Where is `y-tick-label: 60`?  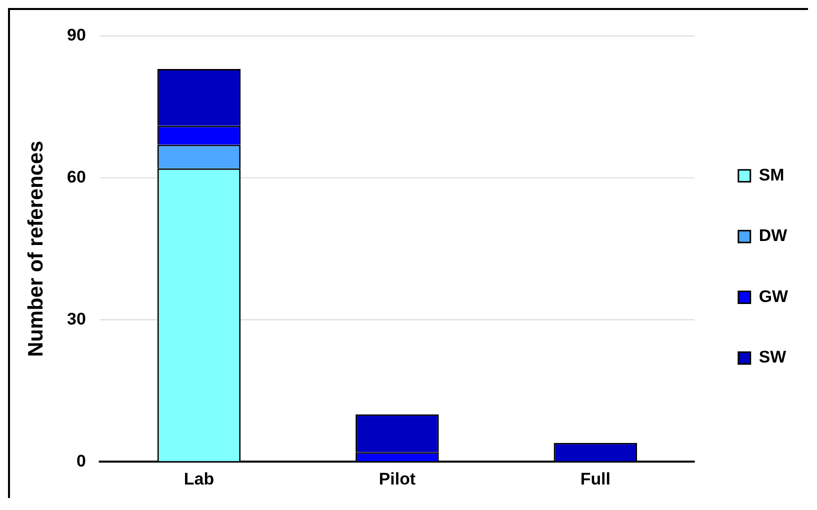 y-tick-label: 60 is located at coordinates (76, 177).